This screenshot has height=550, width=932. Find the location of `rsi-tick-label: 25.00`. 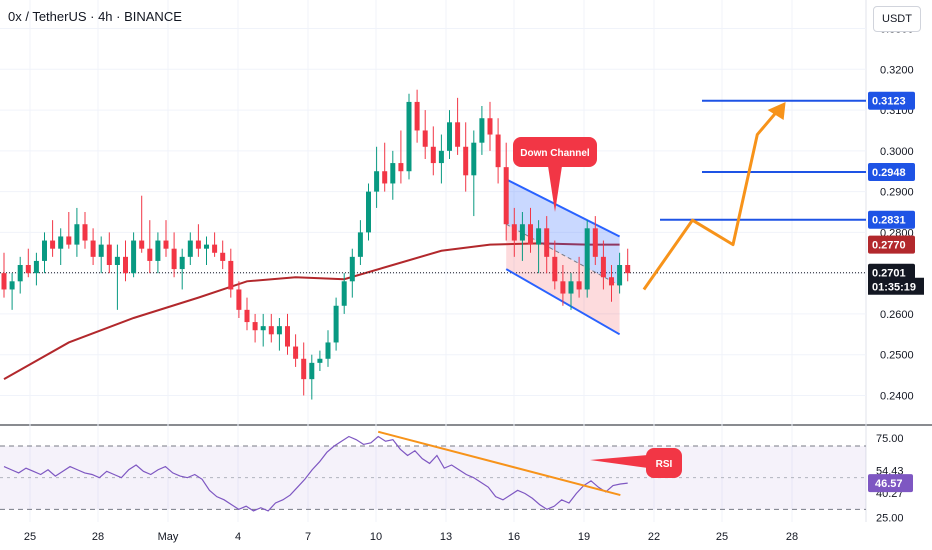

rsi-tick-label: 25.00 is located at coordinates (890, 518).